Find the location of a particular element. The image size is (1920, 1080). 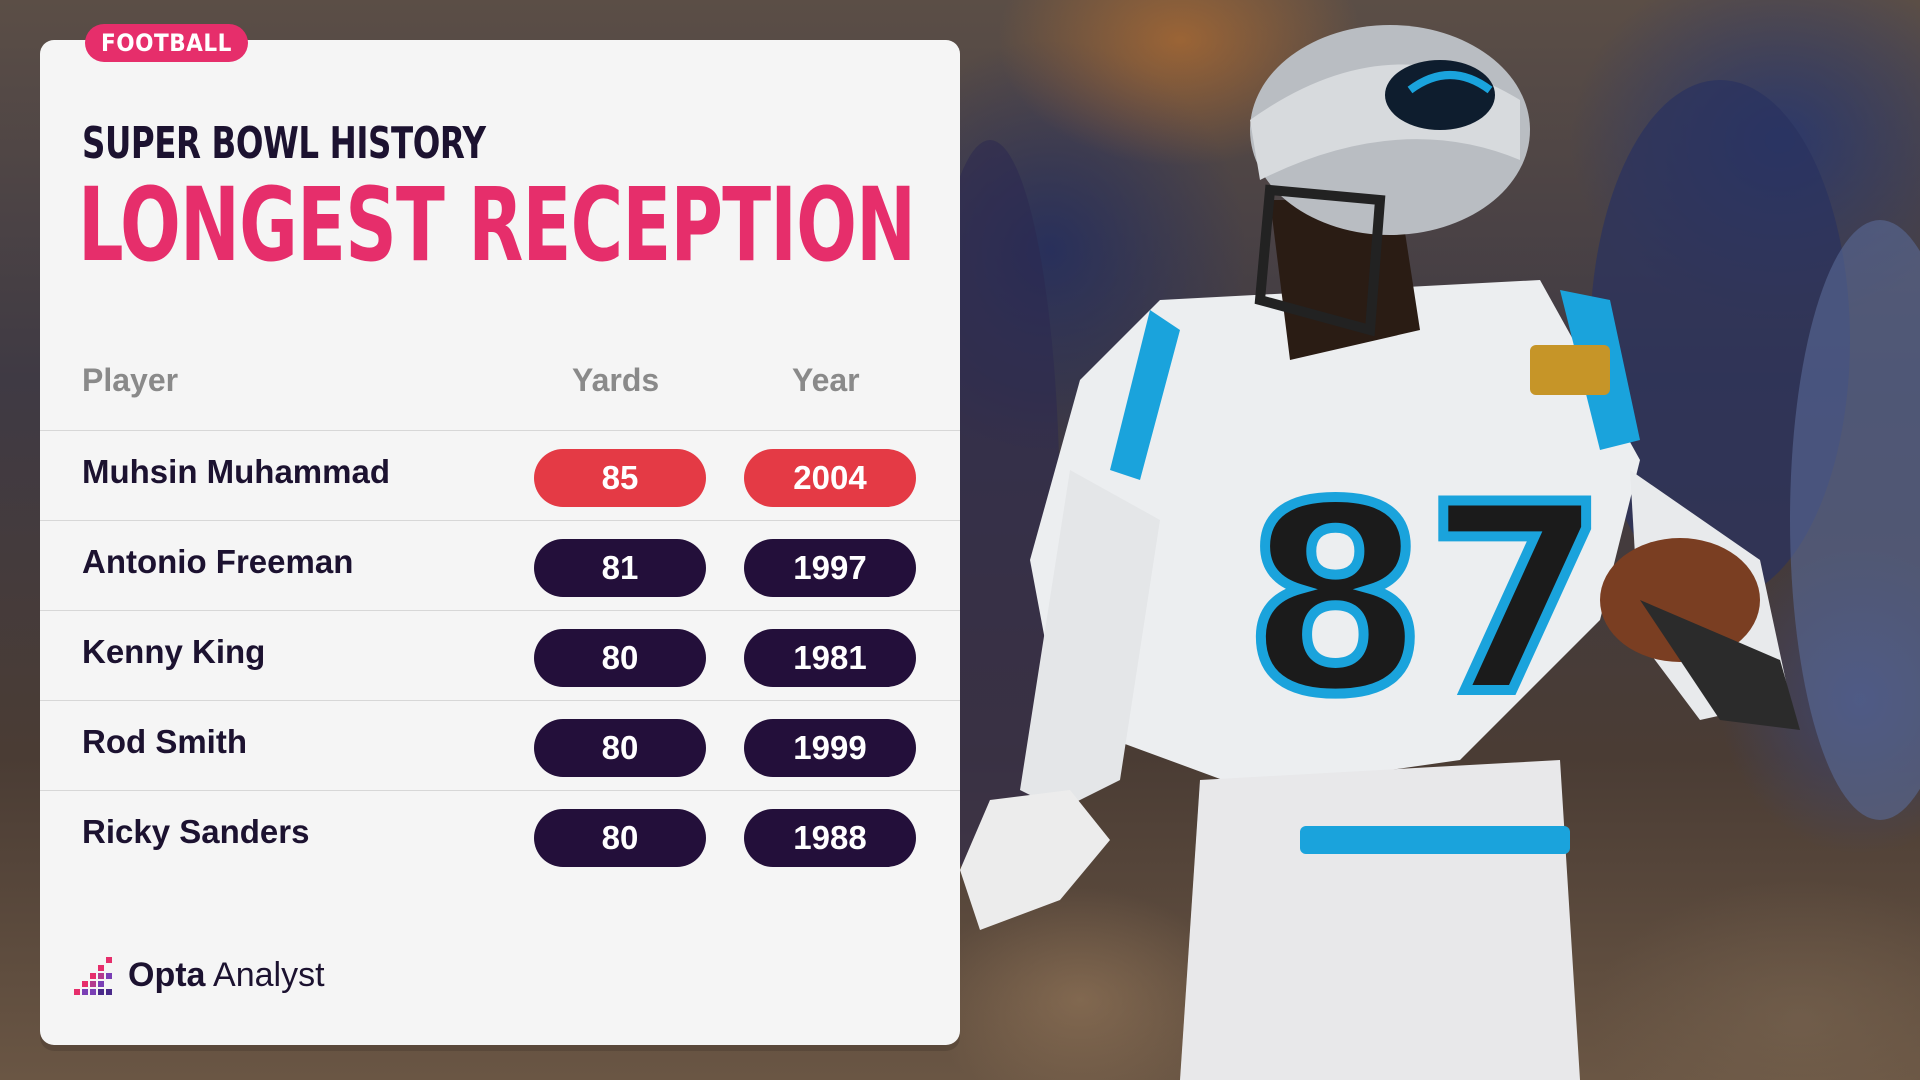

table-row: Kenny King 80 1981 is located at coordinates (500, 655).